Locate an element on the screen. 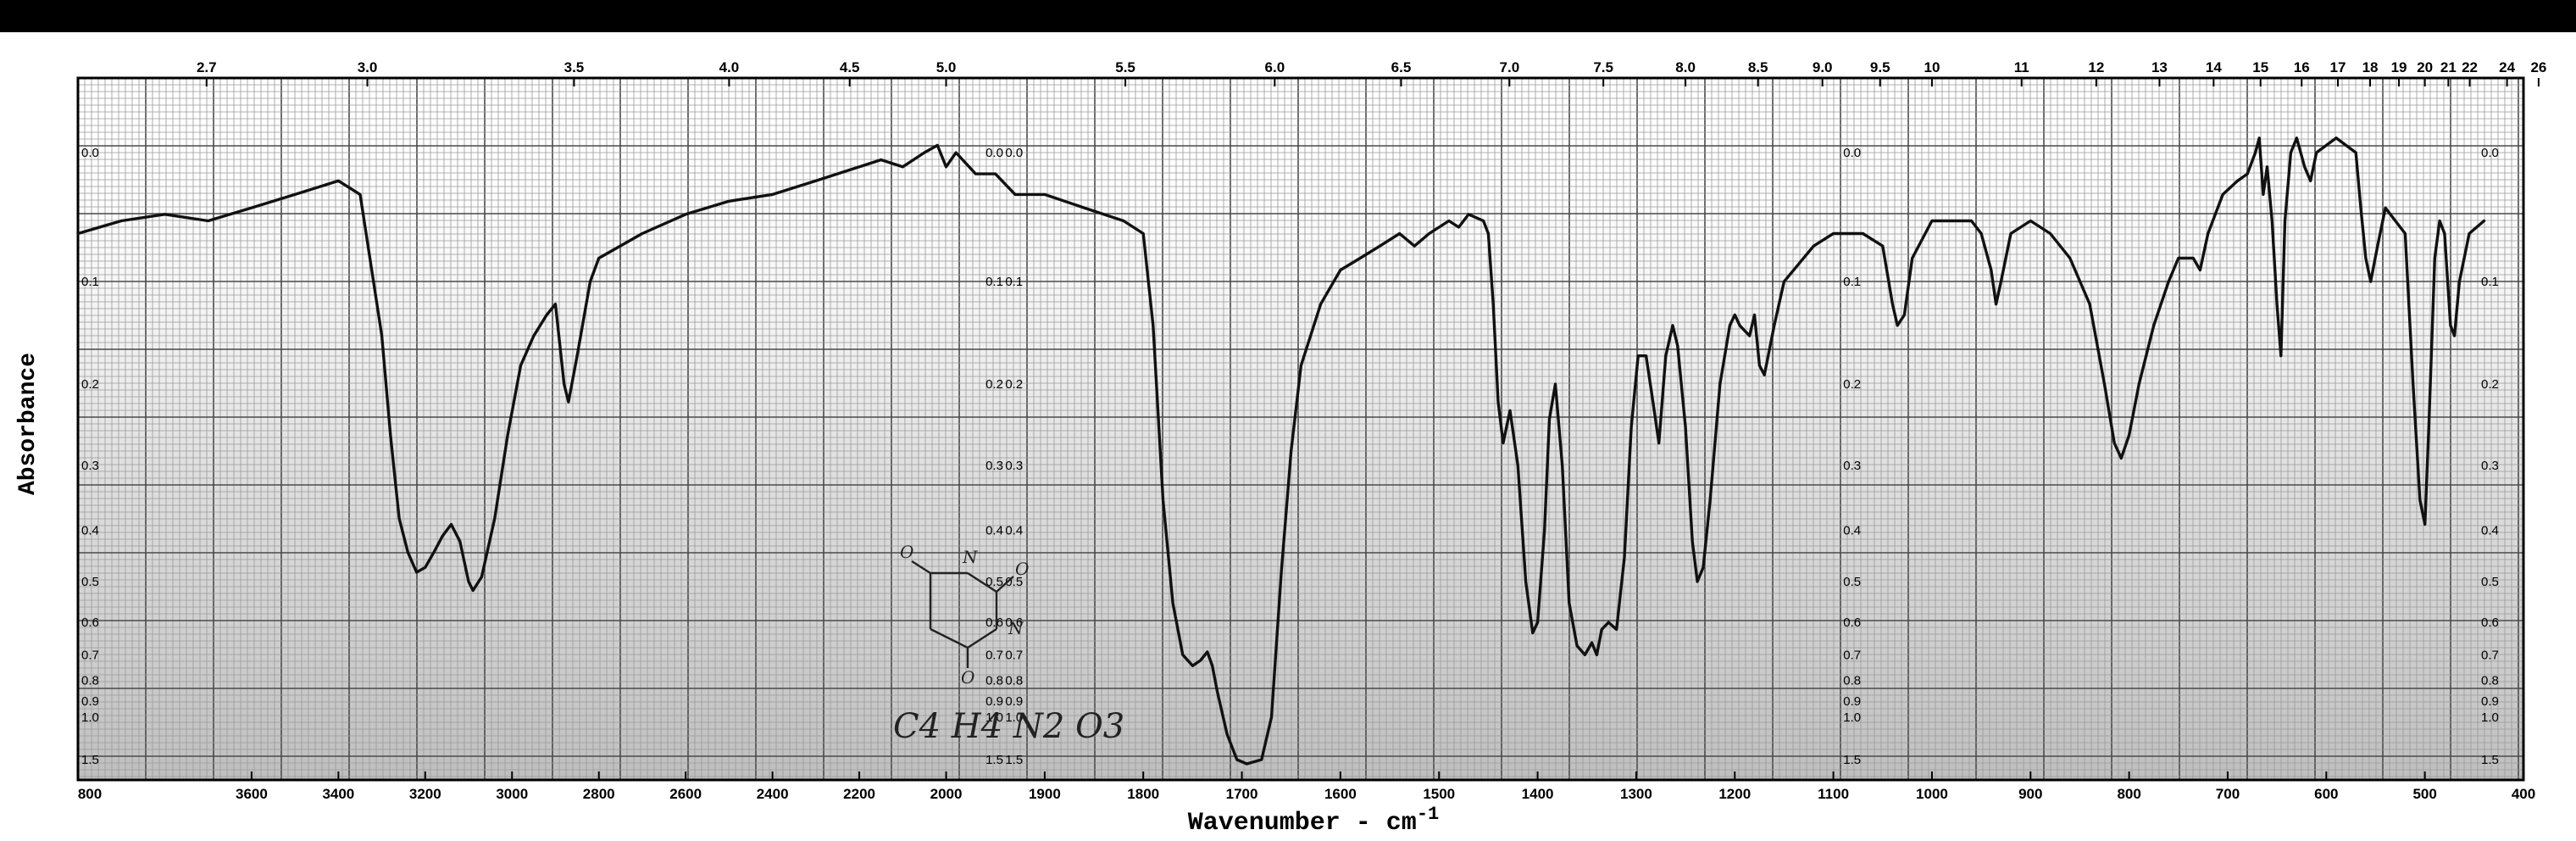 The height and width of the screenshot is (841, 2576). bottom-tick-label: 1700 is located at coordinates (1242, 794).